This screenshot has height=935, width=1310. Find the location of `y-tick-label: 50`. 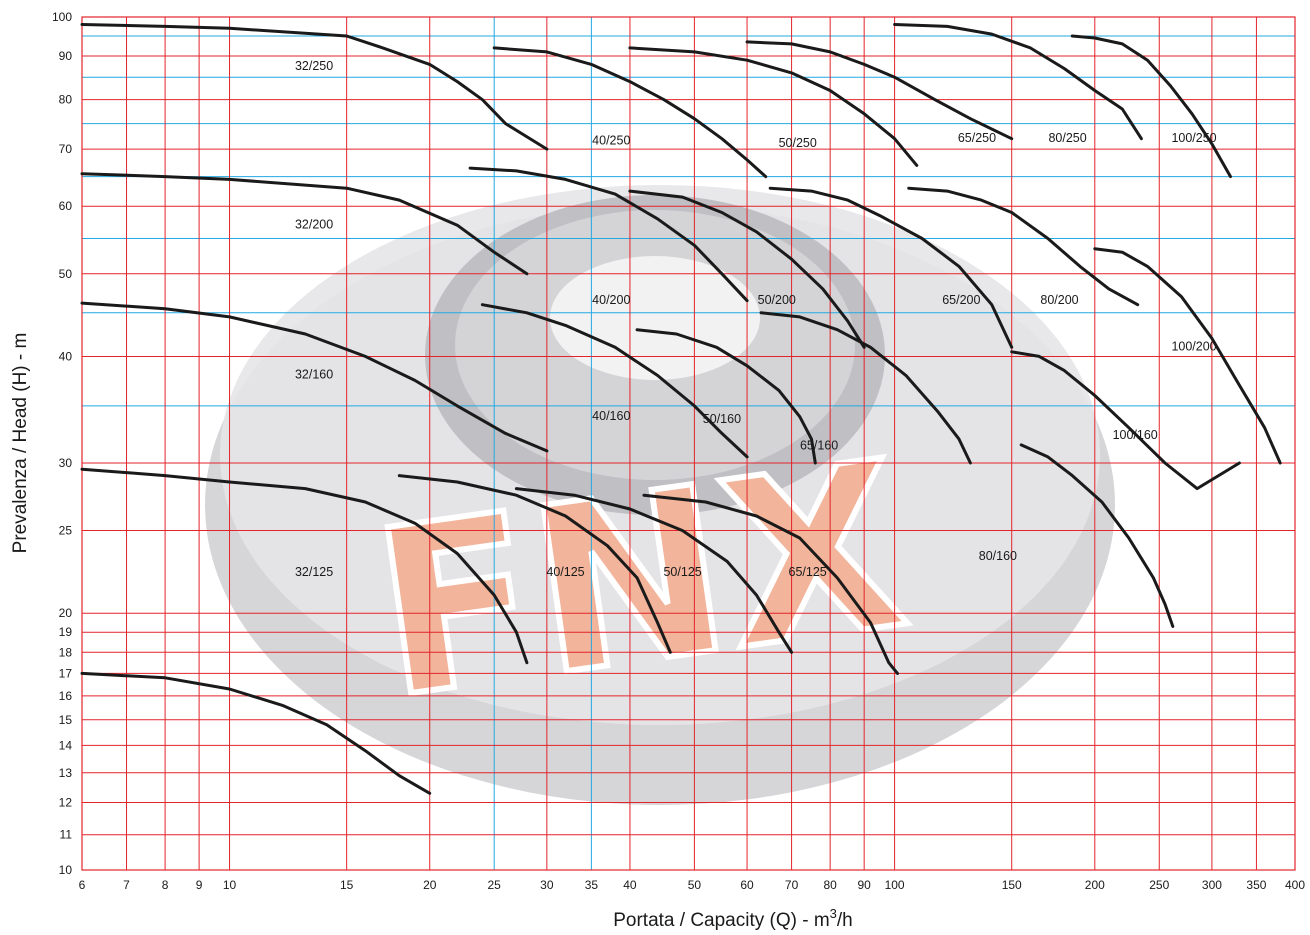

y-tick-label: 50 is located at coordinates (66, 274).